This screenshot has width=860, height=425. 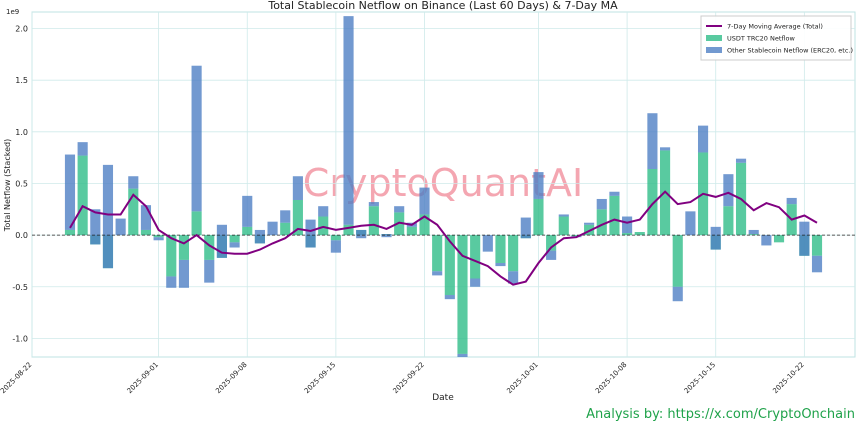 What do you see at coordinates (16, 378) in the screenshot?
I see `x-tick-label: 2025-08-22` at bounding box center [16, 378].